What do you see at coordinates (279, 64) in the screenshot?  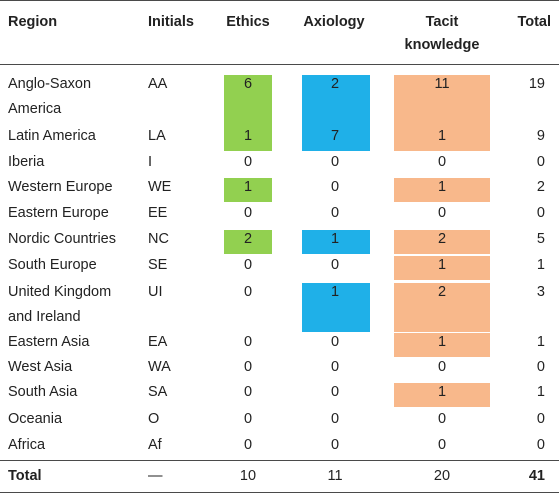 I see `header-rule` at bounding box center [279, 64].